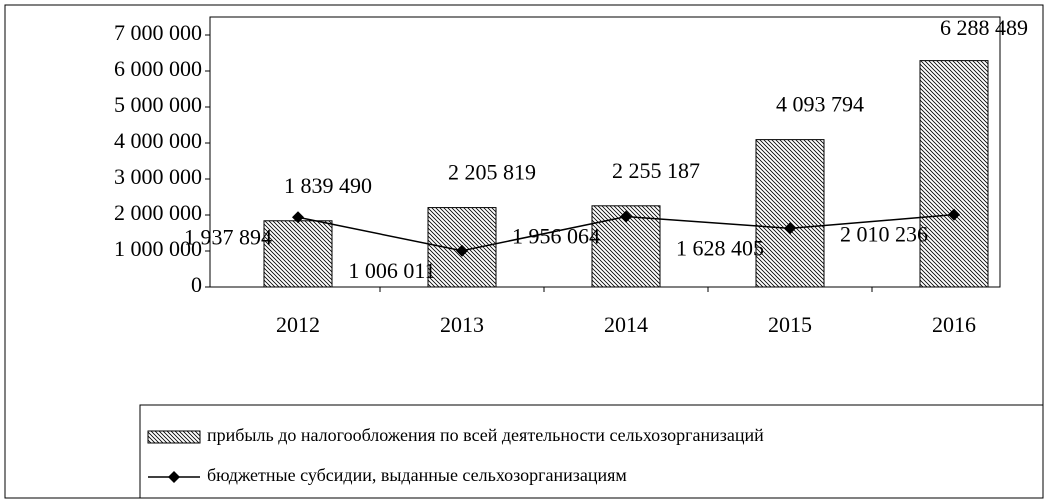 The width and height of the screenshot is (1050, 504). I want to click on y-tick-label: 5 000 000, so click(158, 104).